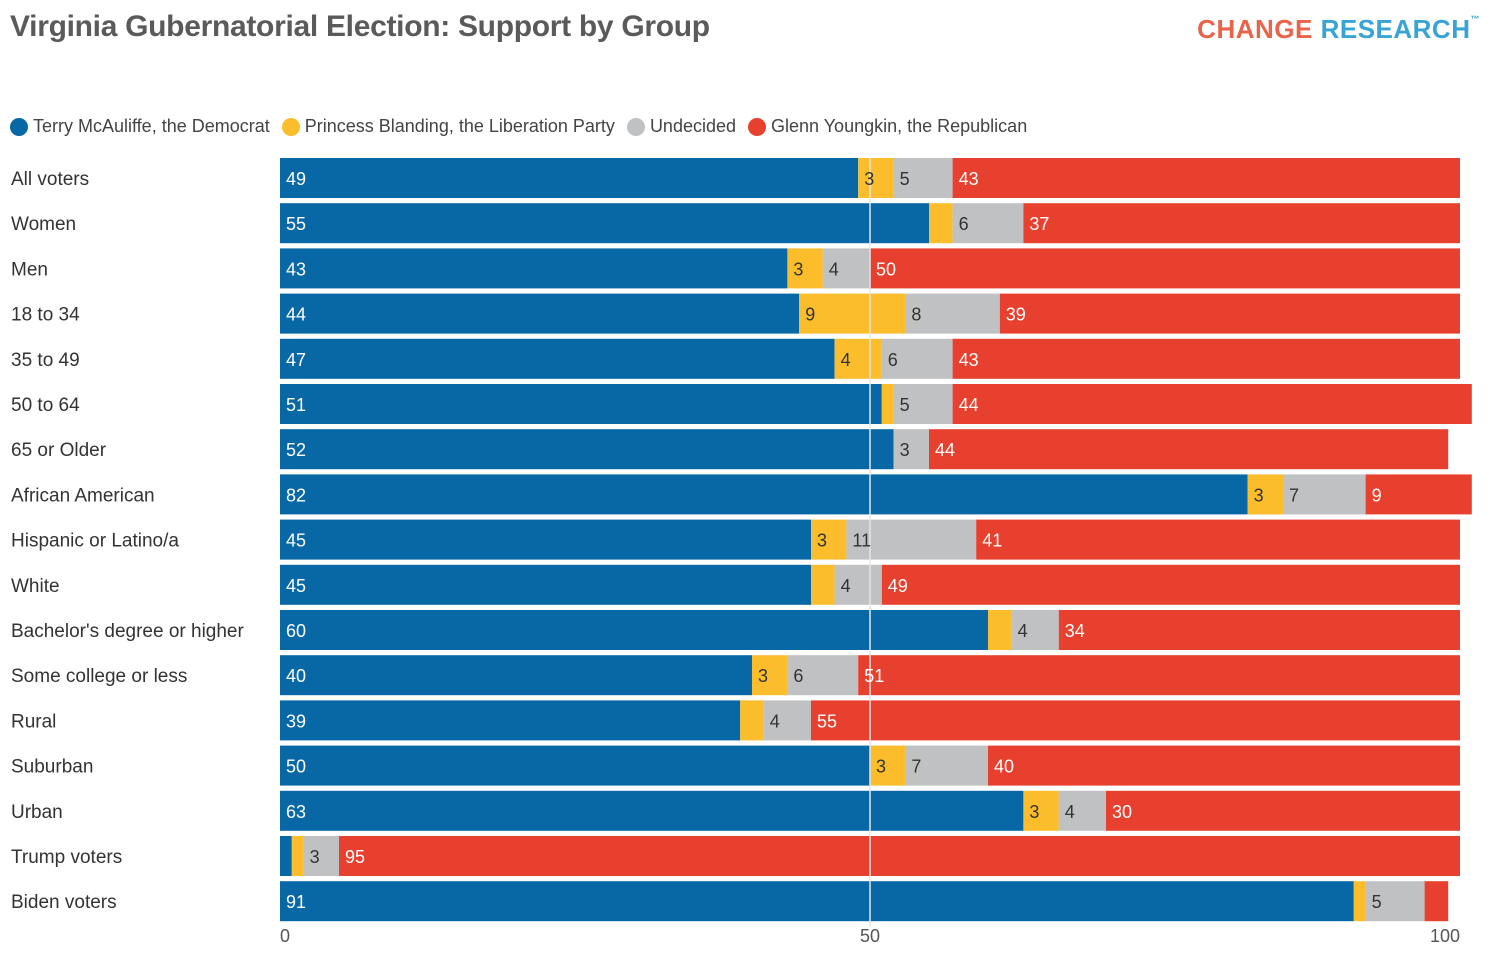  Describe the element at coordinates (99, 676) in the screenshot. I see `category-label: Some college or less` at that location.